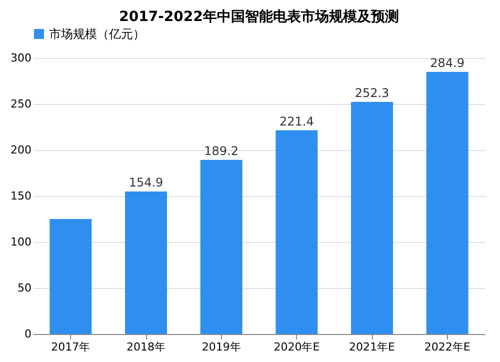  What do you see at coordinates (70, 347) in the screenshot?
I see `x-tick-label: 2017年` at bounding box center [70, 347].